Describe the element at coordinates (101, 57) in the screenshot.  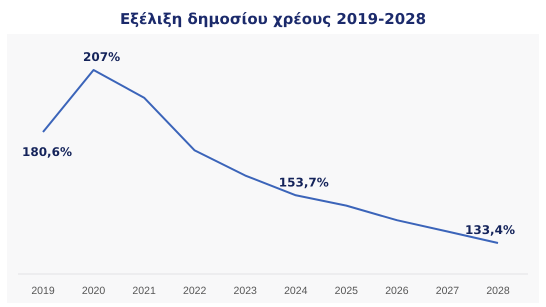
I see `data-label: 207%` at that location.